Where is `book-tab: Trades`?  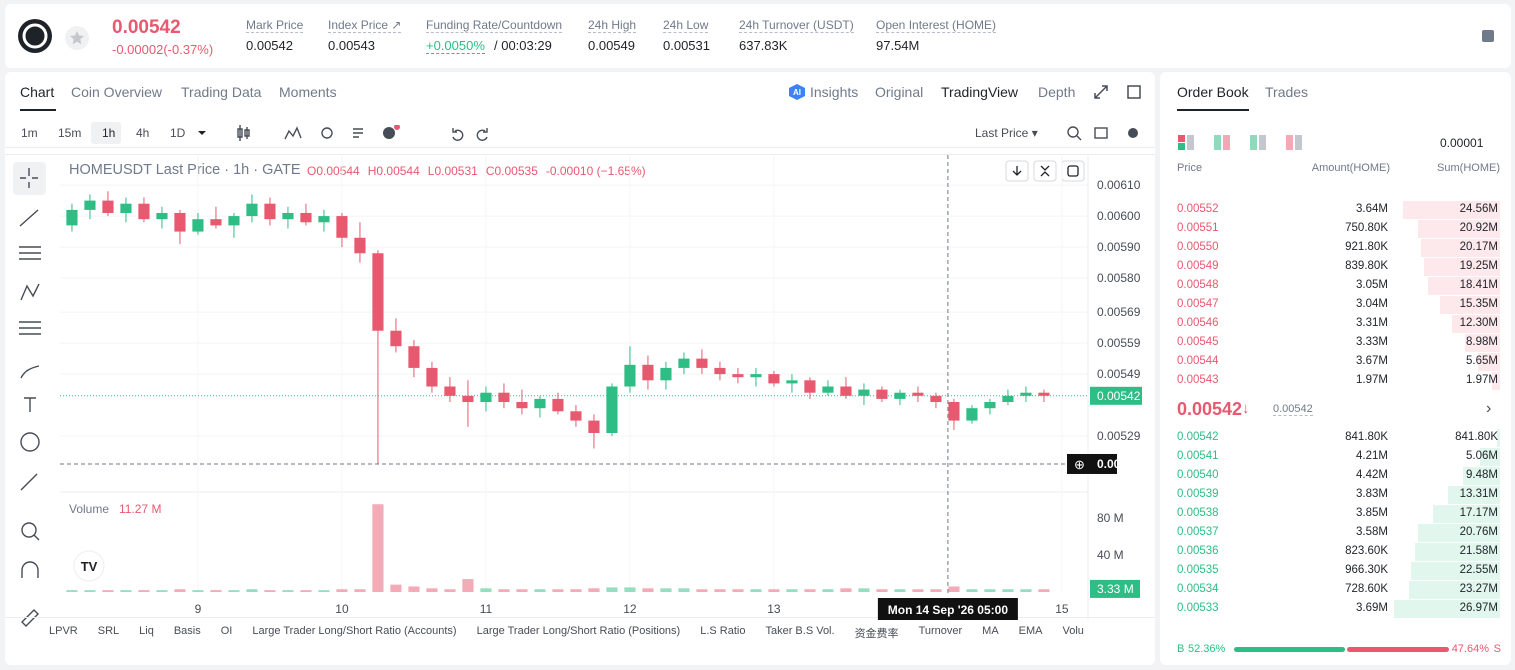
book-tab: Trades is located at coordinates (1287, 92).